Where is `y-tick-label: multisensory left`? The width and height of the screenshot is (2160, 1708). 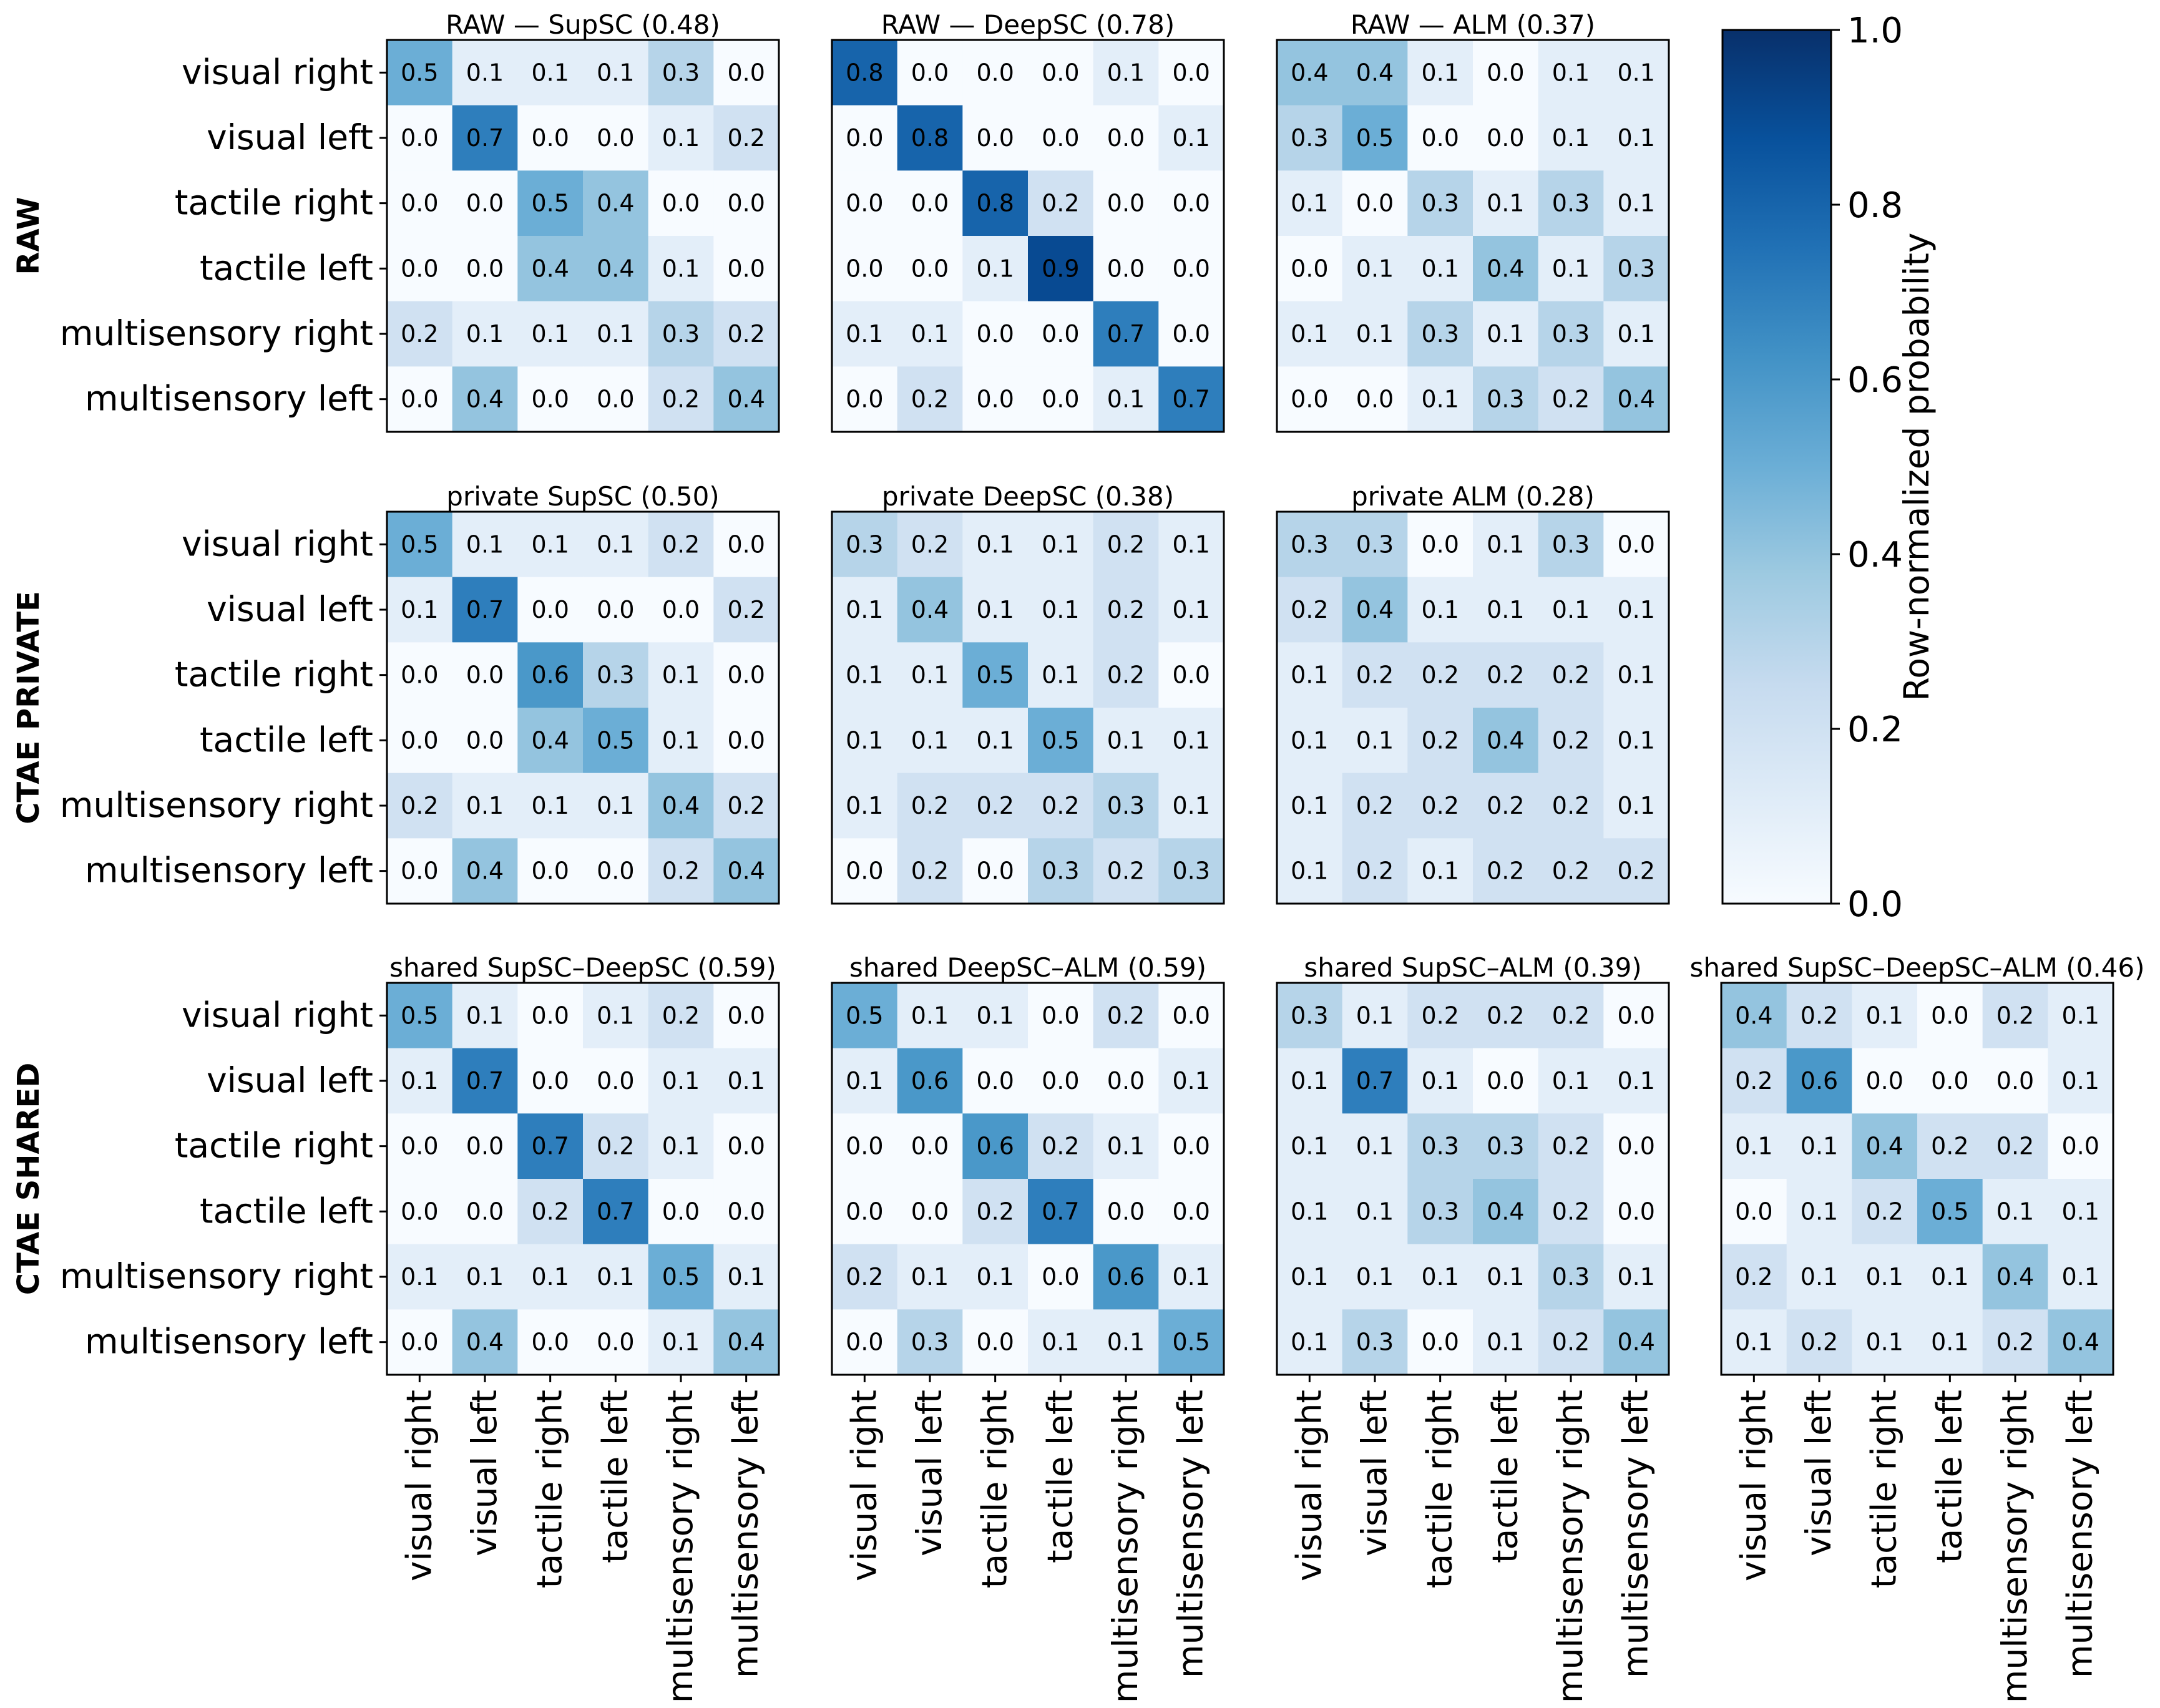 y-tick-label: multisensory left is located at coordinates (229, 871).